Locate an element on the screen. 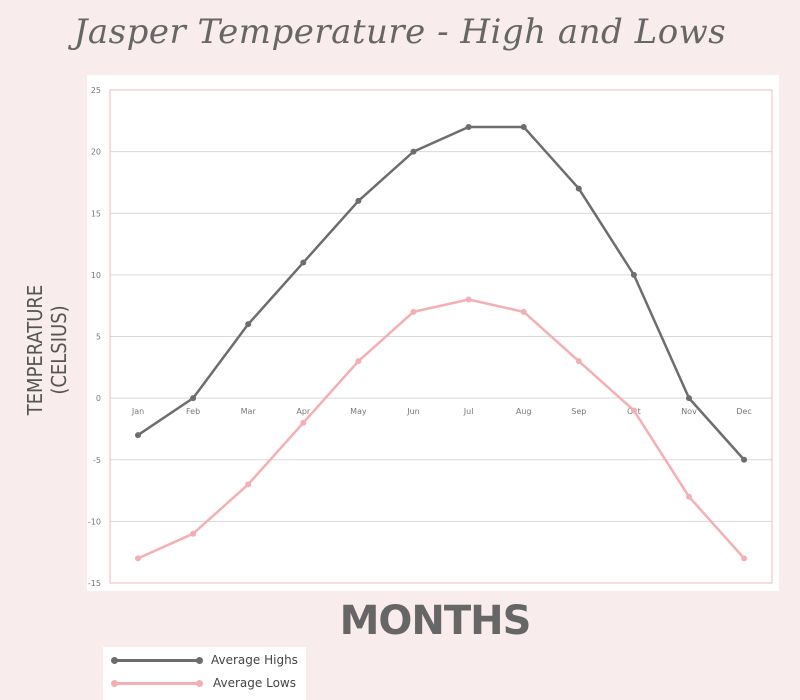 This screenshot has height=700, width=800. y-tick-label: -5 is located at coordinates (97, 460).